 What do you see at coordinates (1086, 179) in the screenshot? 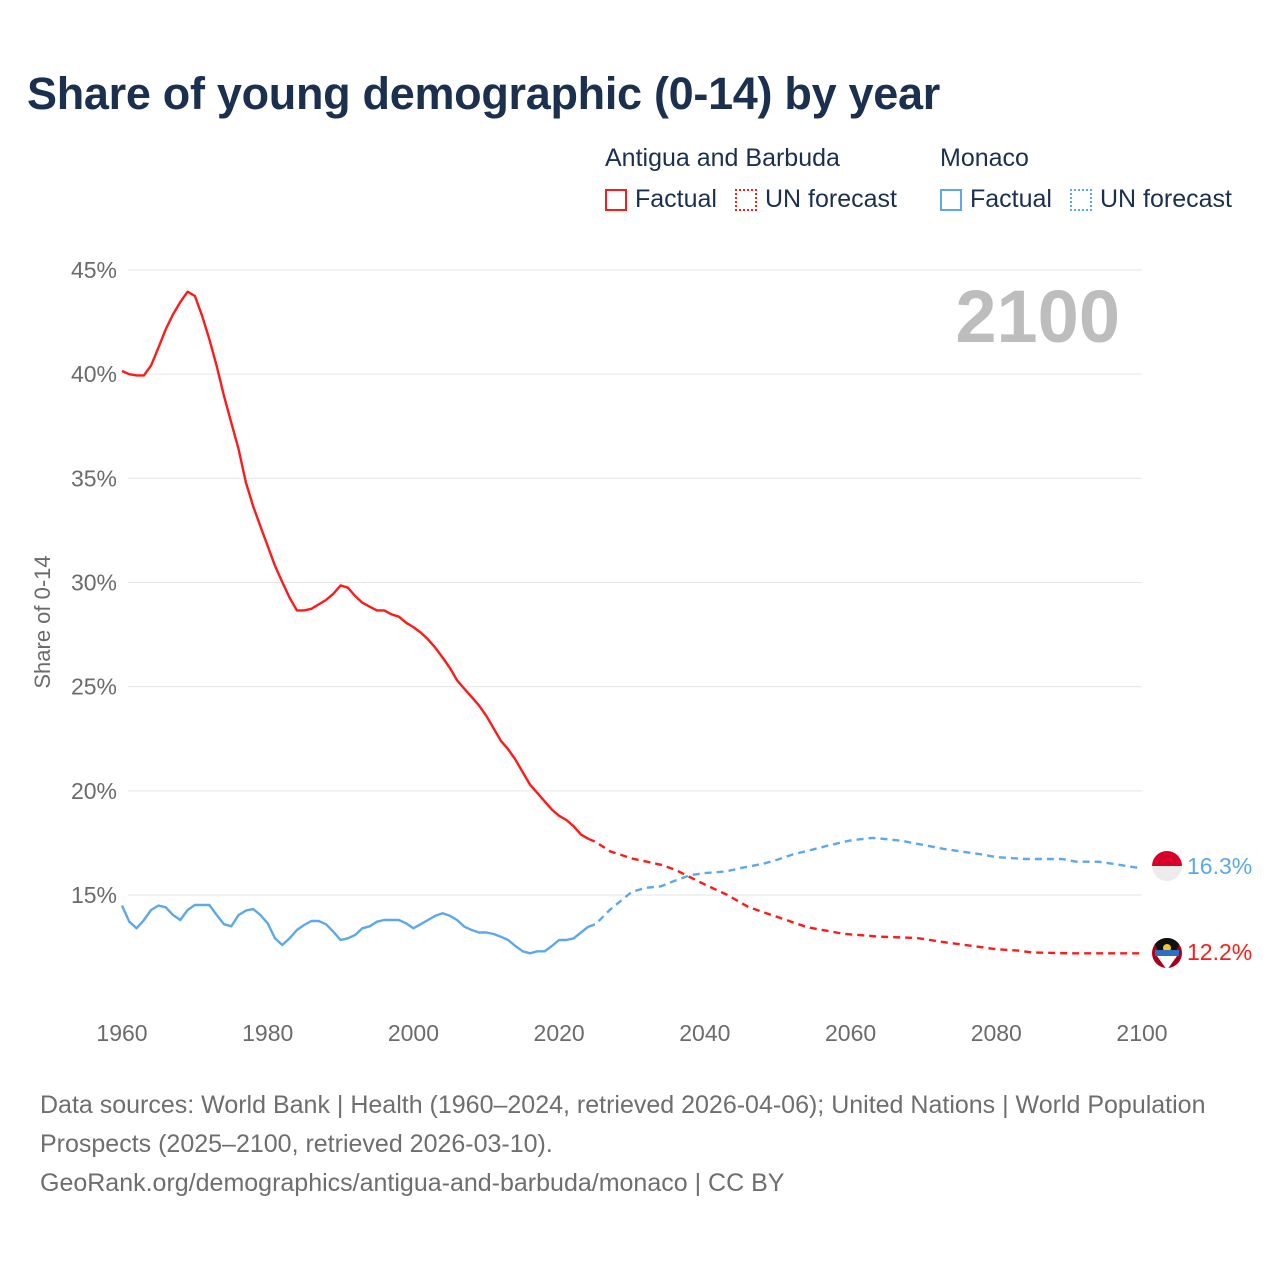
I see `legend-monaco: Monaco Factual UN forecast` at bounding box center [1086, 179].